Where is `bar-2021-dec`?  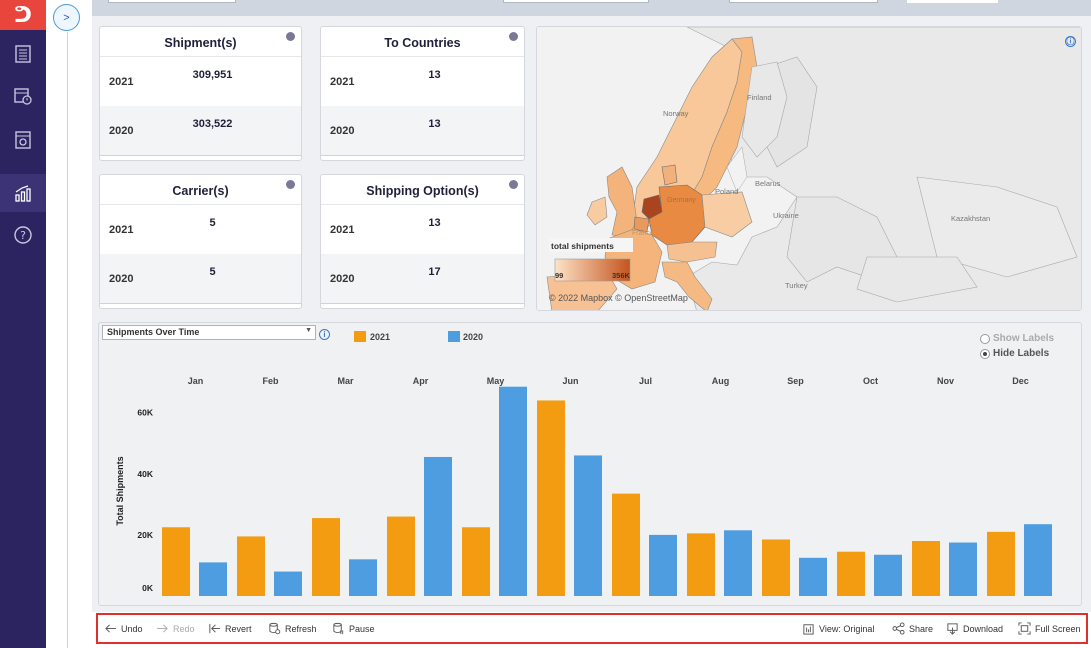
bar-2021-dec is located at coordinates (1001, 563).